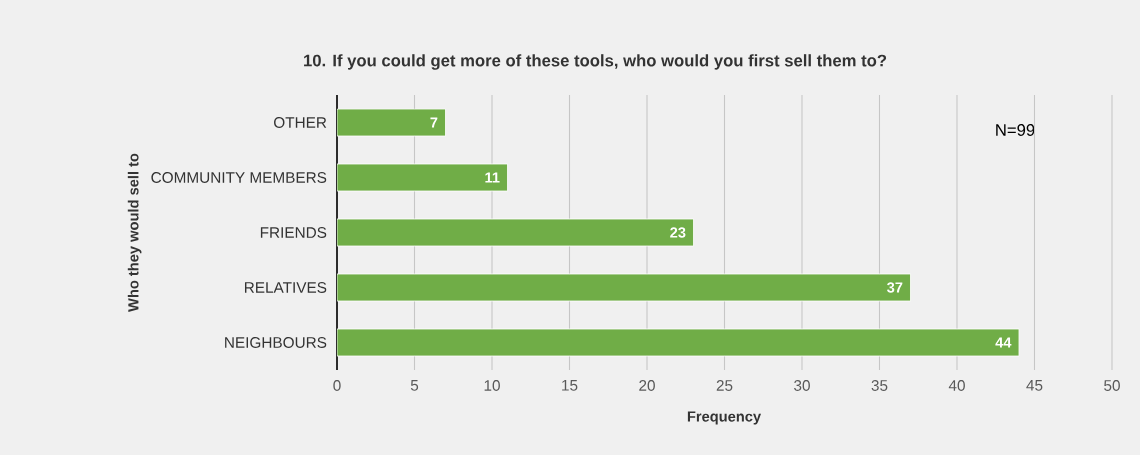  Describe the element at coordinates (1003, 342) in the screenshot. I see `data-label: 44` at that location.